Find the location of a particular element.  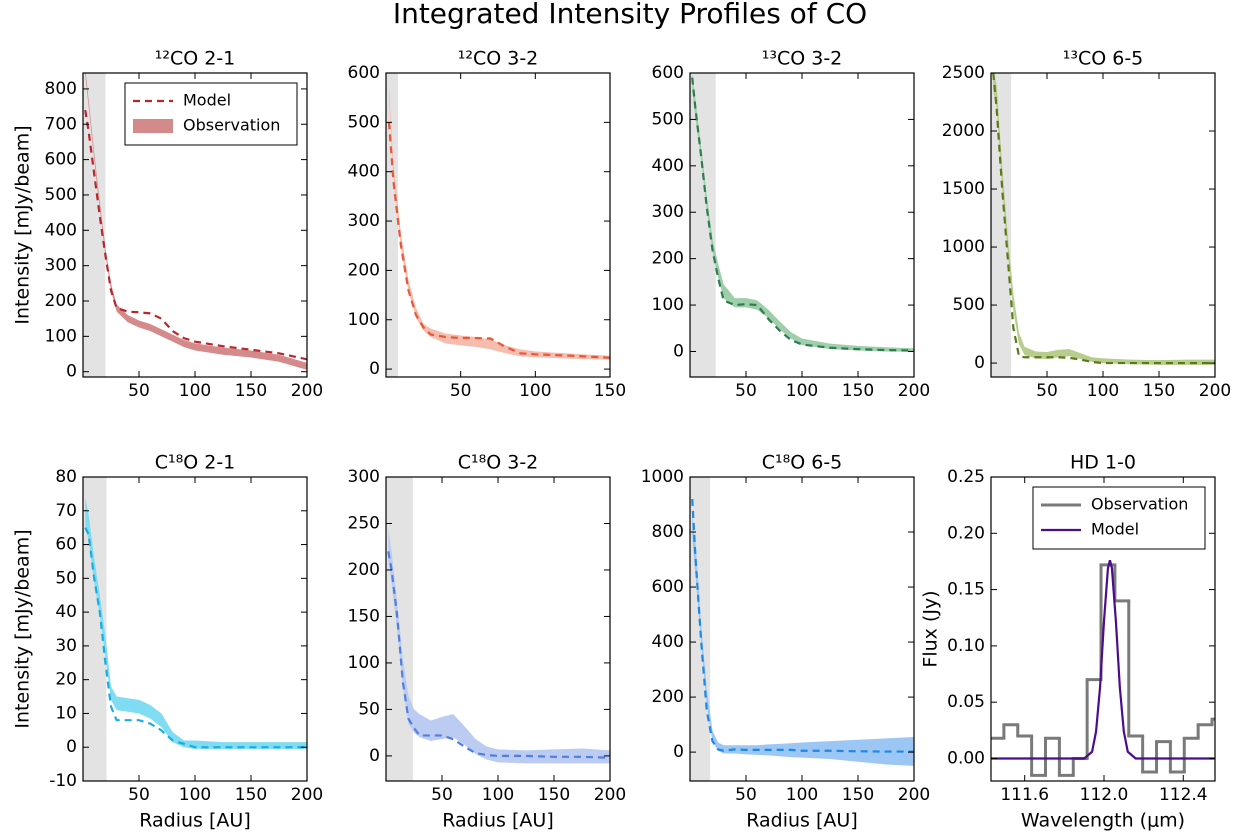

legend-swatch is located at coordinates (153, 126).